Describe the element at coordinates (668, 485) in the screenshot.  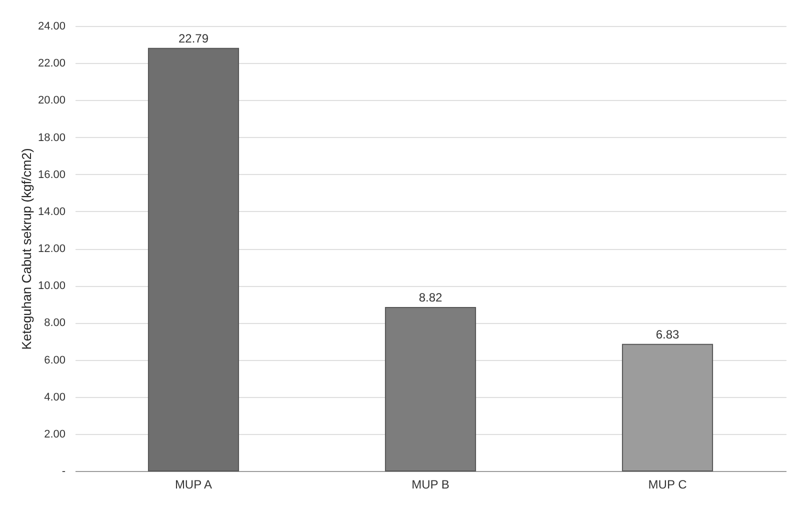
I see `x-tick-label: MUP C` at that location.